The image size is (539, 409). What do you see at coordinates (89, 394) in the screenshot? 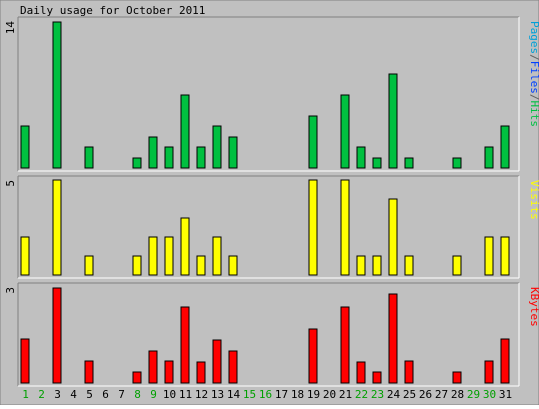
I see `x-tick-label-day-5: 5` at bounding box center [89, 394].